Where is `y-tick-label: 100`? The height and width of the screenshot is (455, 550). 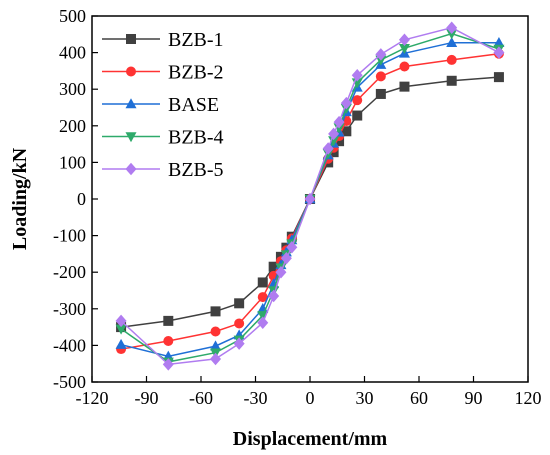
y-tick-label: 100 is located at coordinates (72, 162).